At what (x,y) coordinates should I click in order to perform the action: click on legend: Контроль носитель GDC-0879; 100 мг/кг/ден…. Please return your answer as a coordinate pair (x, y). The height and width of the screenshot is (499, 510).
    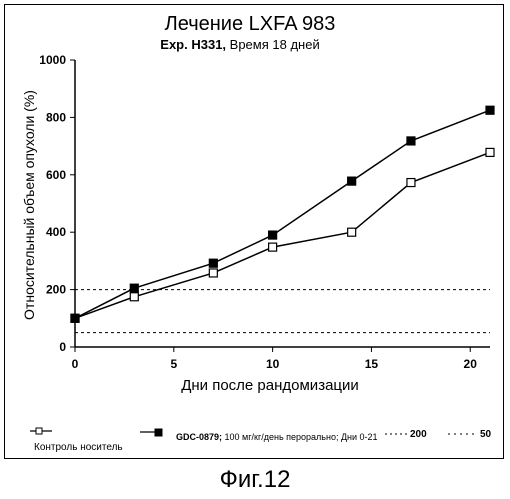
    Looking at the image, I should click on (261, 440).